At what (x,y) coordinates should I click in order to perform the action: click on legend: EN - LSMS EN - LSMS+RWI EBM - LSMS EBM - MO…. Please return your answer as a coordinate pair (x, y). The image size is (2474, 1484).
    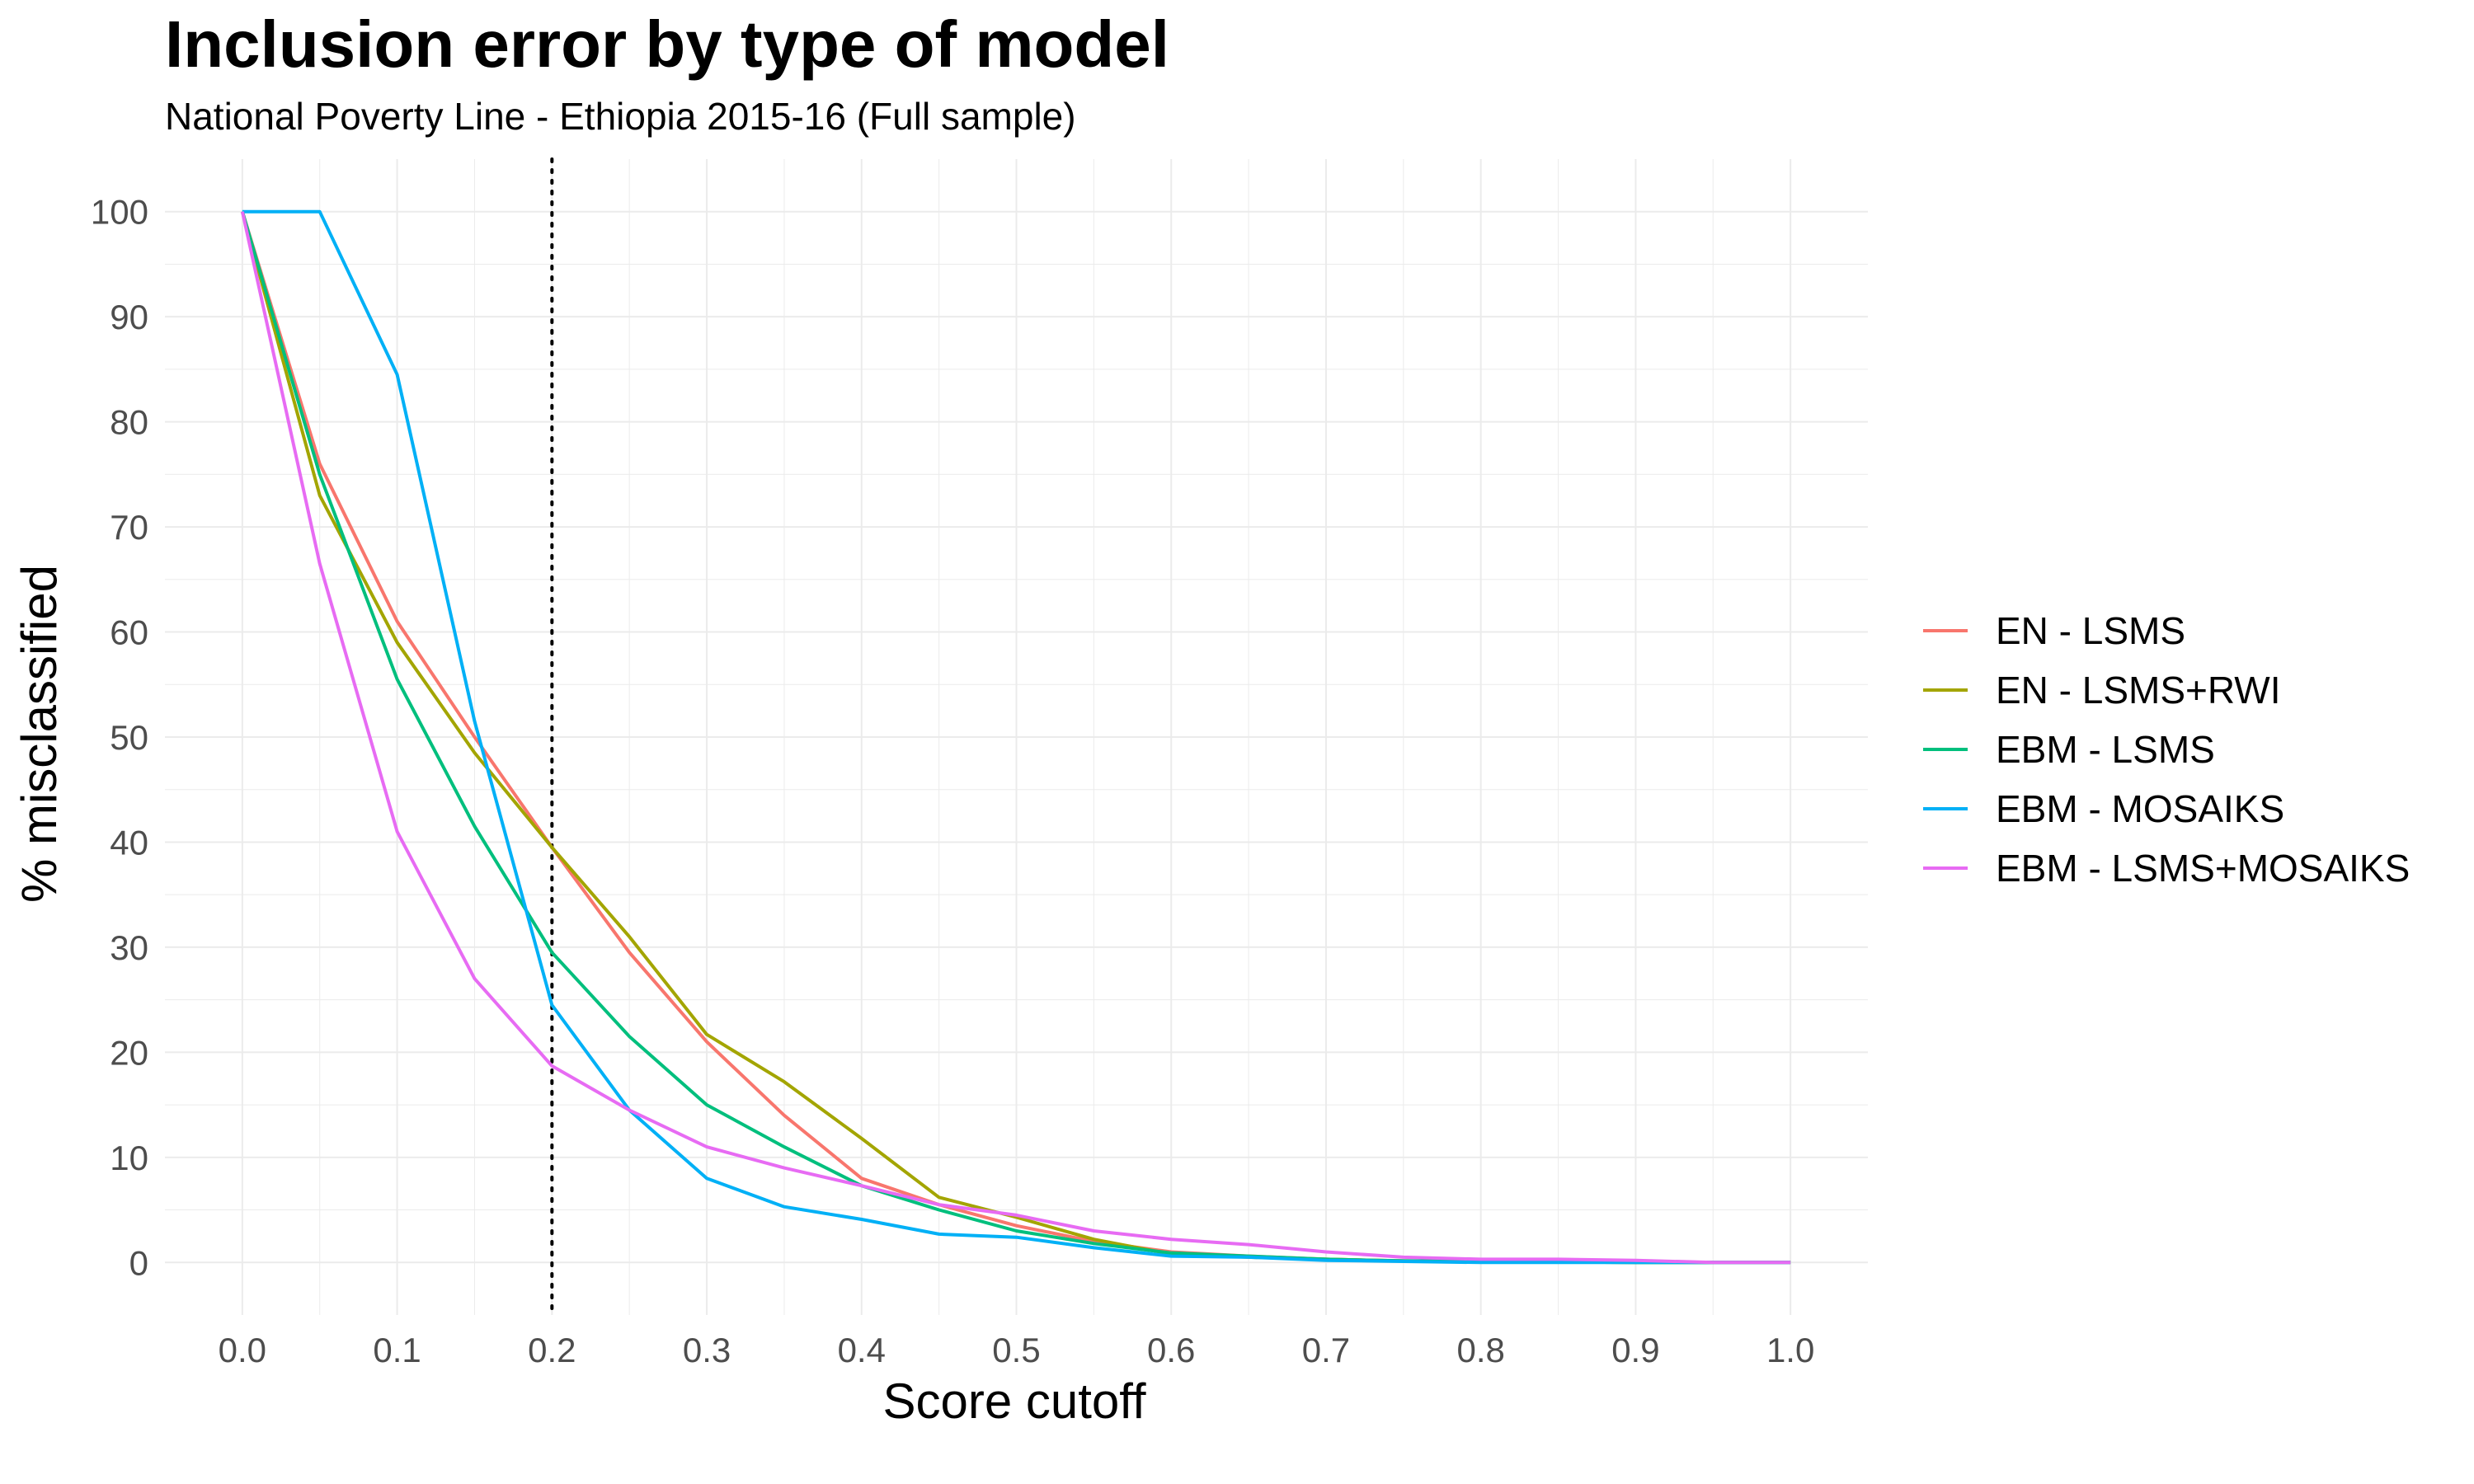
    Looking at the image, I should click on (2166, 749).